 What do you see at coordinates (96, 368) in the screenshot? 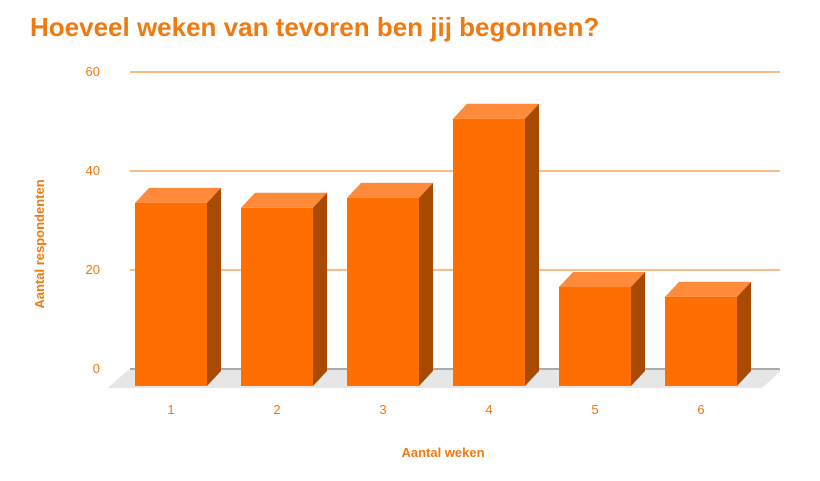
I see `y-tick-label: 0` at bounding box center [96, 368].